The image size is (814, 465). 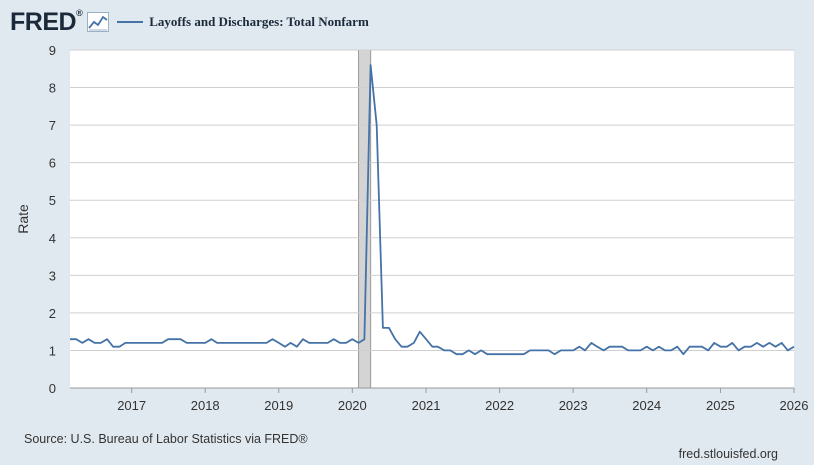 What do you see at coordinates (130, 22) in the screenshot?
I see `legend-swatch` at bounding box center [130, 22].